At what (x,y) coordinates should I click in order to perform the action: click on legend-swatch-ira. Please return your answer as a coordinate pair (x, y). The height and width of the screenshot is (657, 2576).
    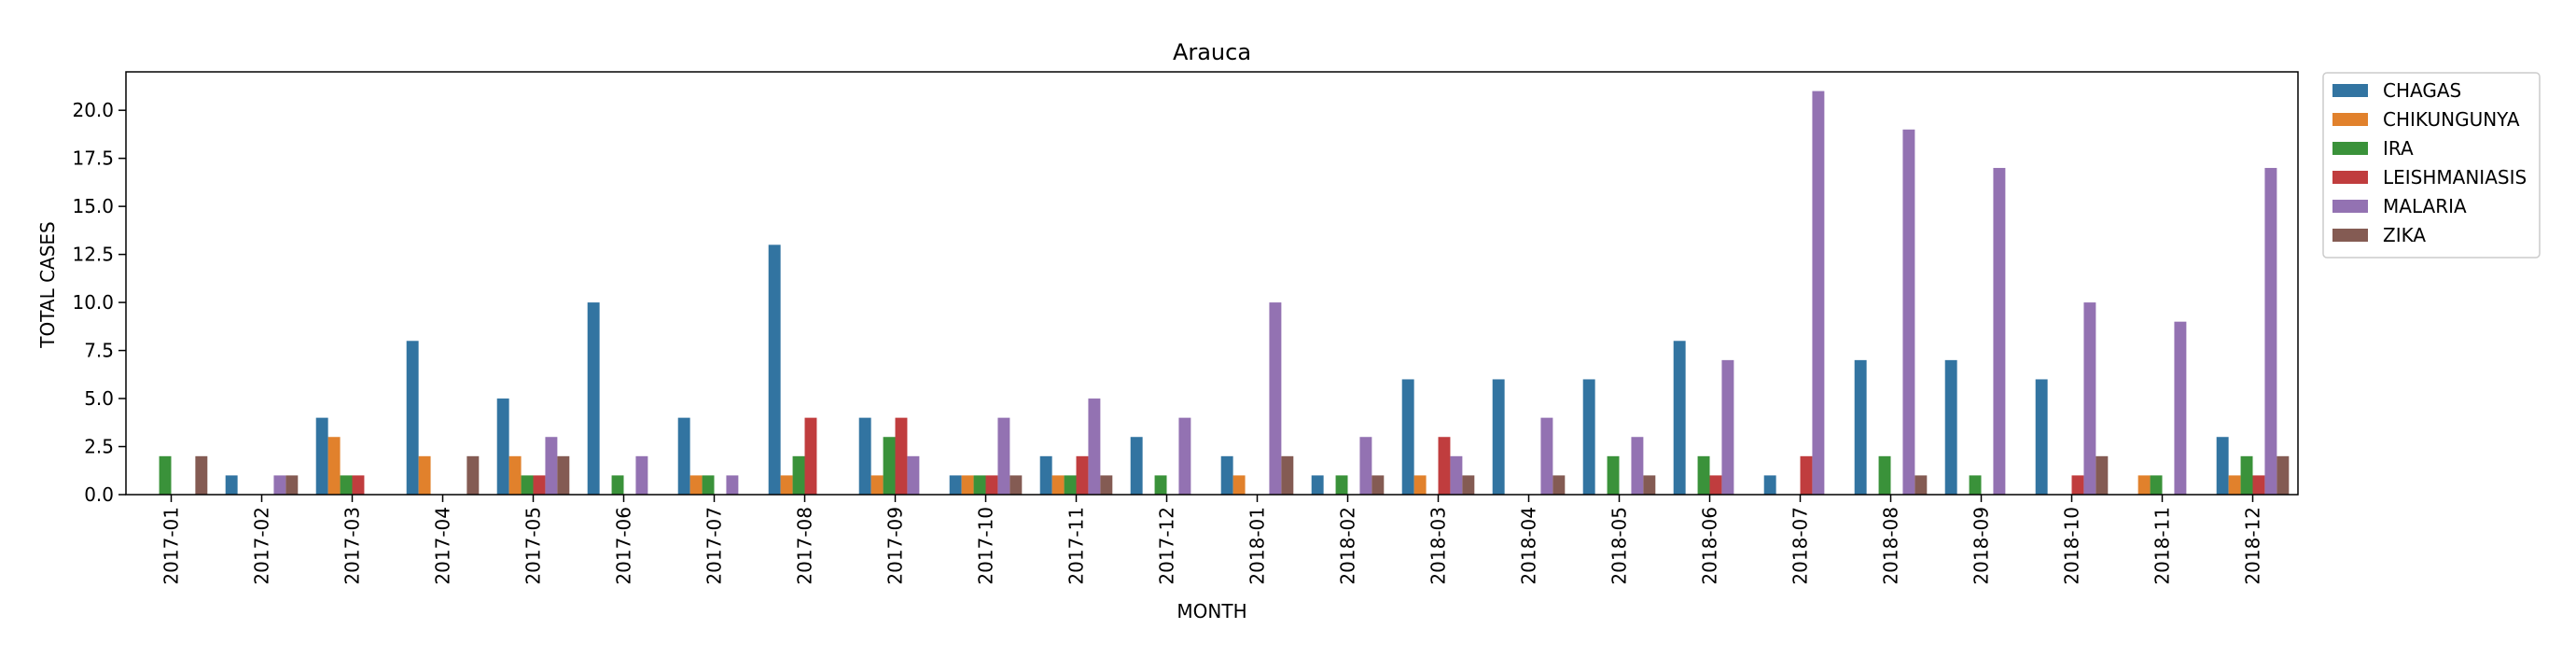
    Looking at the image, I should click on (2350, 148).